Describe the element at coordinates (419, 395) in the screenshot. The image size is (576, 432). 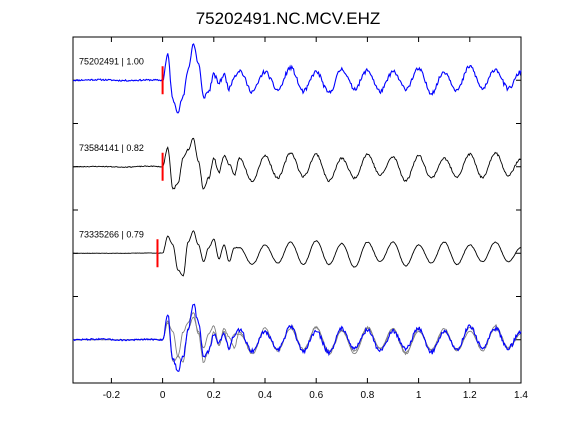
I see `x-tick-label-6: 1` at that location.